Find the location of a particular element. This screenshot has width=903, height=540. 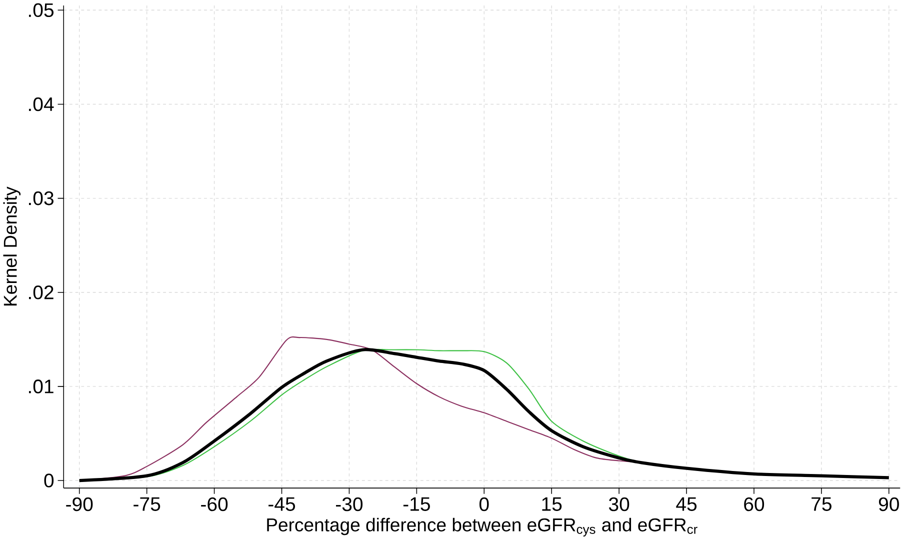

x-tick-label: -75 is located at coordinates (147, 504).